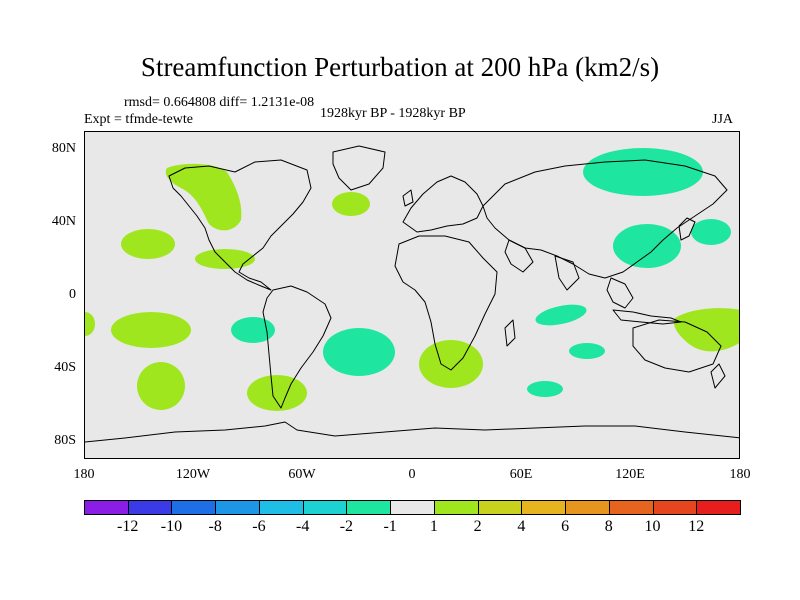 This screenshot has height=600, width=800. What do you see at coordinates (63, 221) in the screenshot?
I see `y-tick-40n: 40N` at bounding box center [63, 221].